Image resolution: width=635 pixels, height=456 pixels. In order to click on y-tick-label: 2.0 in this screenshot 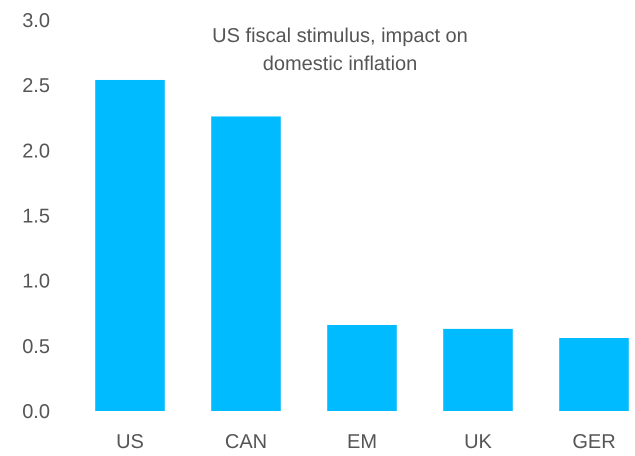, I will do `click(36, 151)`.